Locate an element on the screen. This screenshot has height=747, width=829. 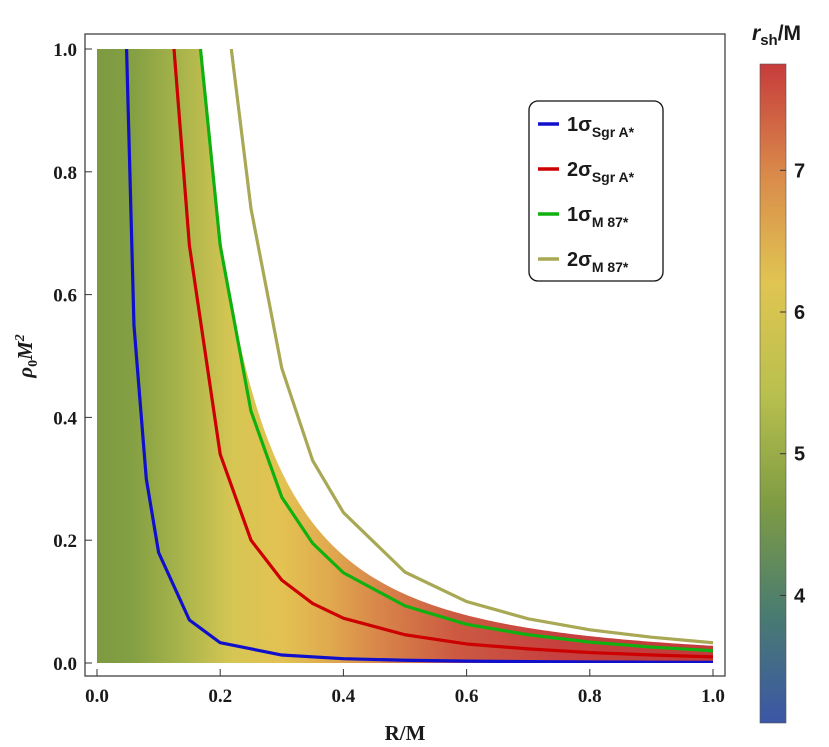
legend-label: 1σSgr A* is located at coordinates (601, 127).